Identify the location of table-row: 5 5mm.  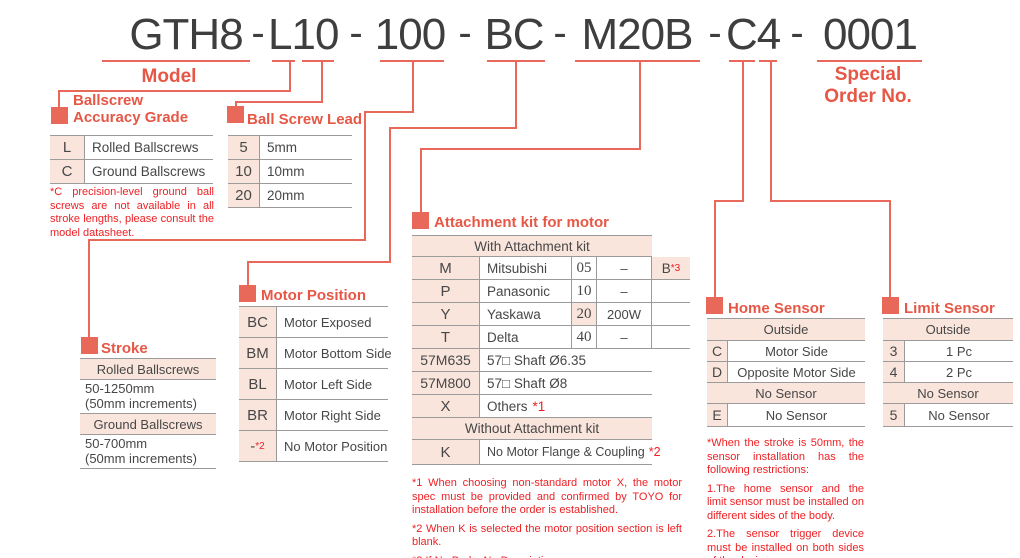
(290, 148).